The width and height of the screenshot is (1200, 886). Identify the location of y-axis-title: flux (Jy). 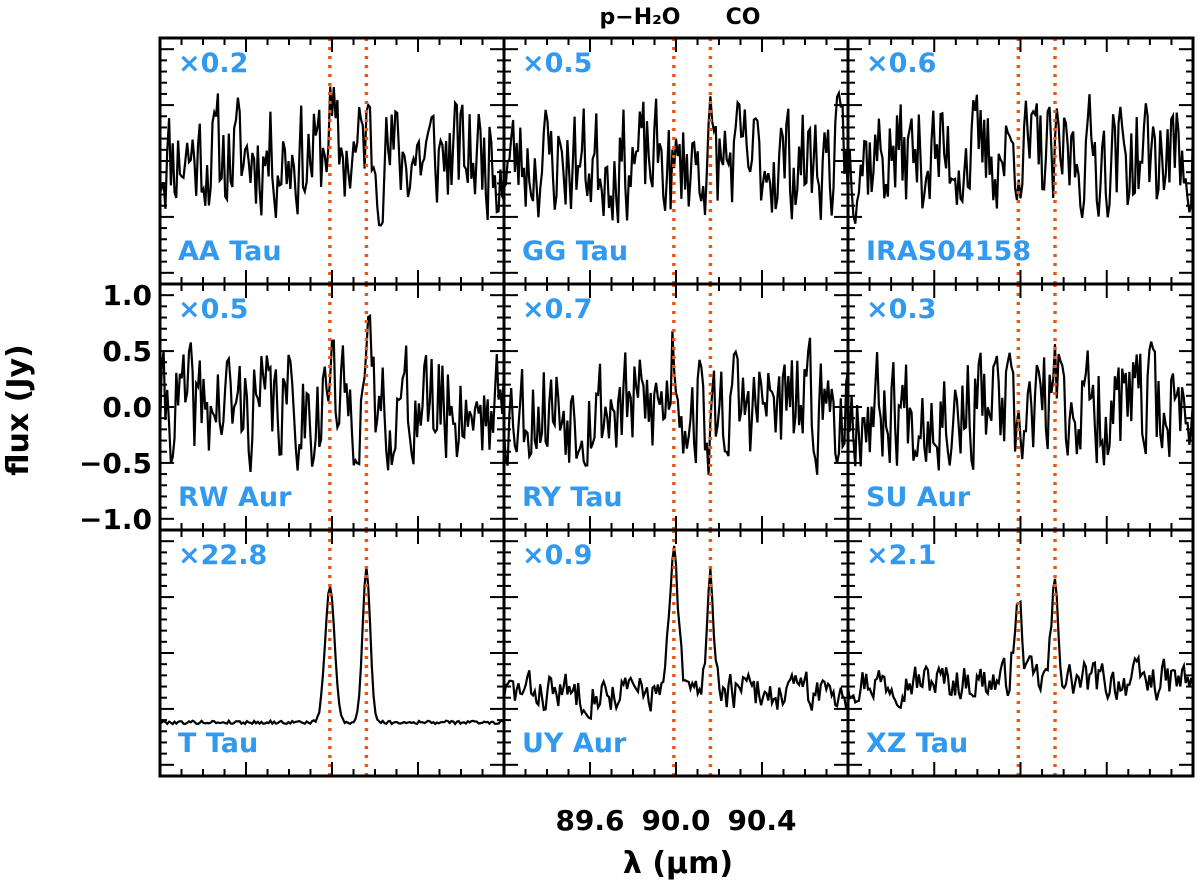
(18, 410).